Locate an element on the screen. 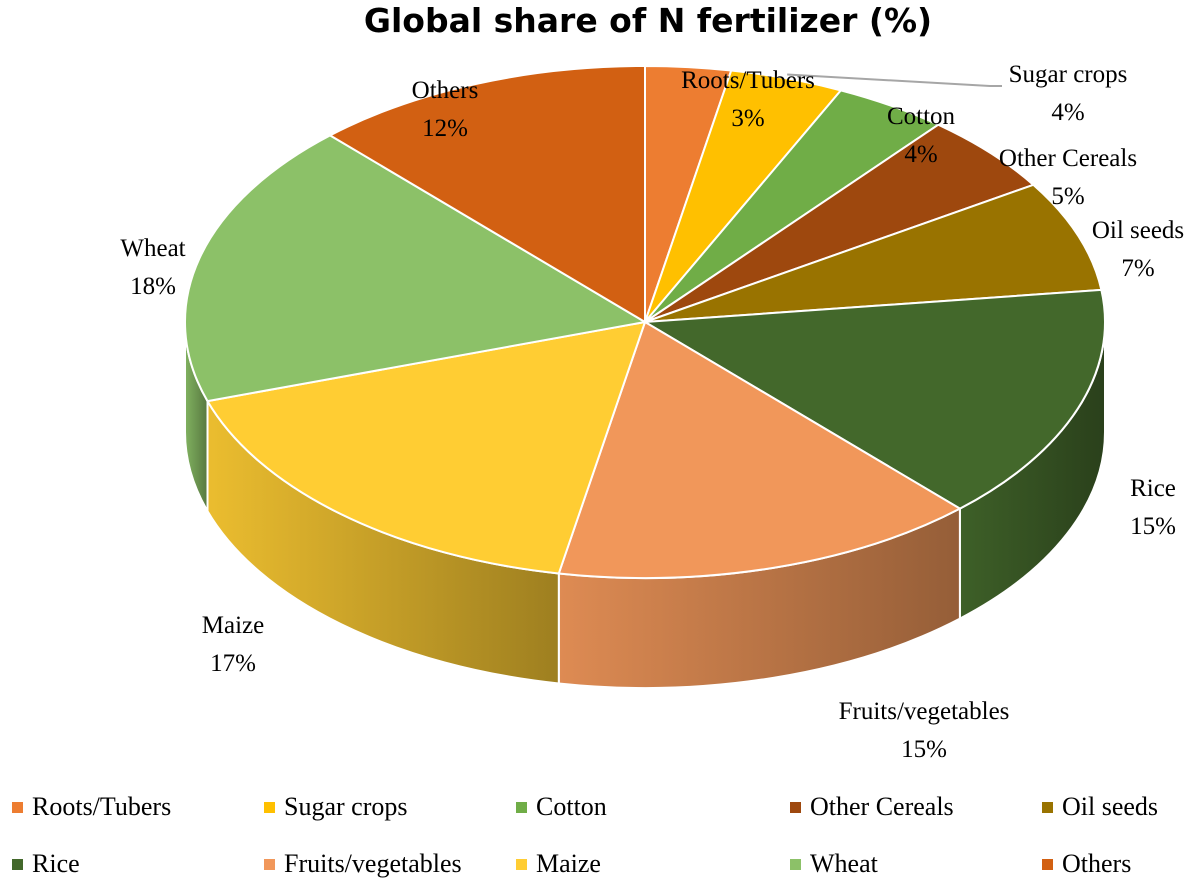 Image resolution: width=1200 pixels, height=893 pixels. legend-label-others: Others is located at coordinates (1096, 863).